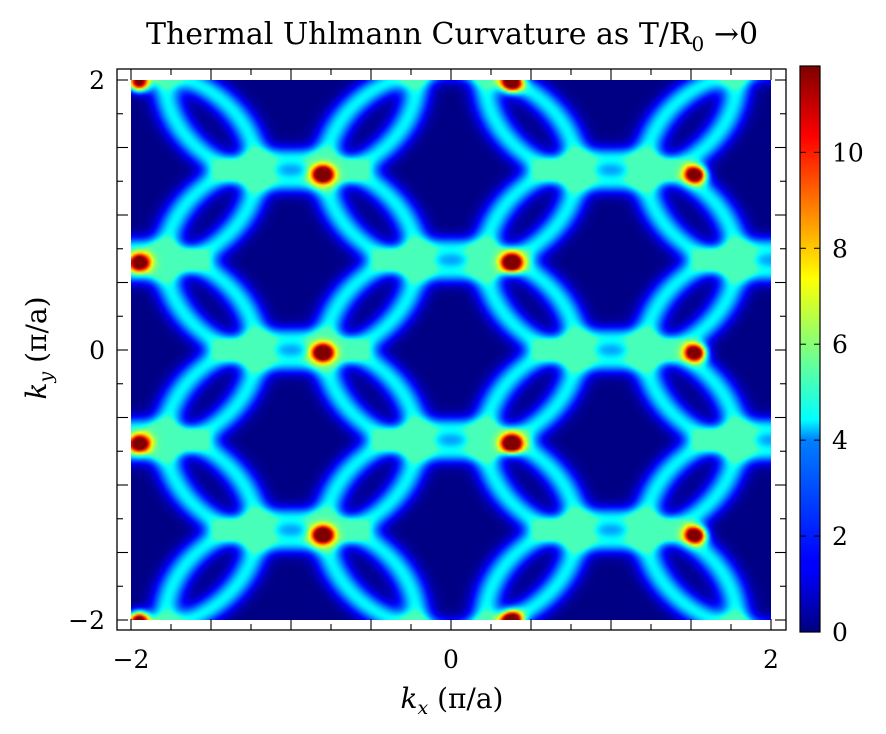 The width and height of the screenshot is (886, 734). Describe the element at coordinates (452, 700) in the screenshot. I see `x-axis-label: kx (π/a)` at that location.